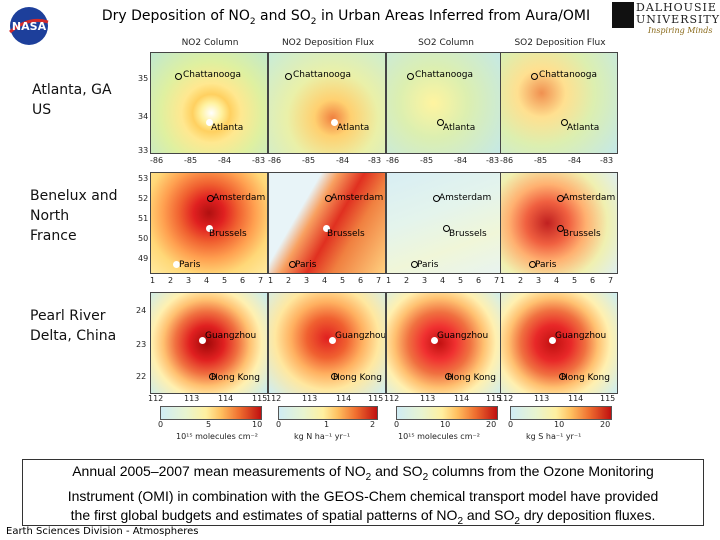  I want to click on colorbar-tick: 20, so click(605, 424).